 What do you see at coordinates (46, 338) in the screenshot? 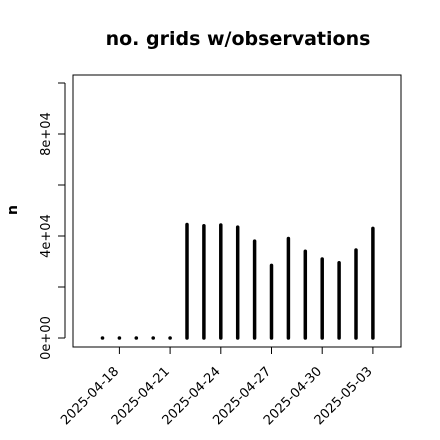
I see `y-tick-label: 0e+00` at bounding box center [46, 338].